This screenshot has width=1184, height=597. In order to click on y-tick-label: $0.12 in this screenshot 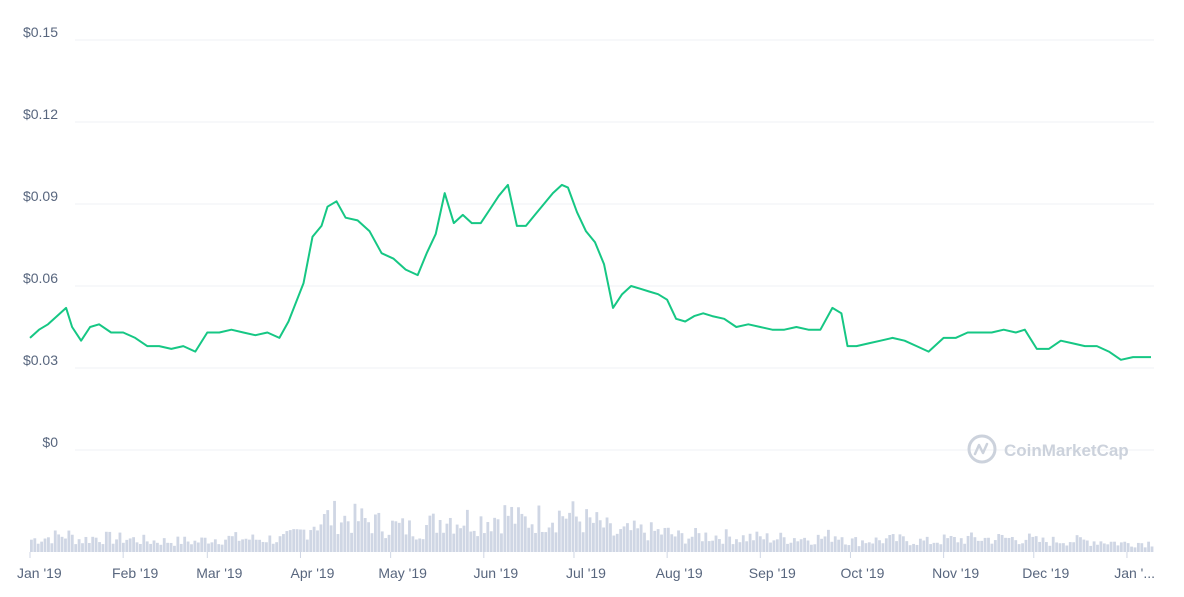, I will do `click(40, 114)`.